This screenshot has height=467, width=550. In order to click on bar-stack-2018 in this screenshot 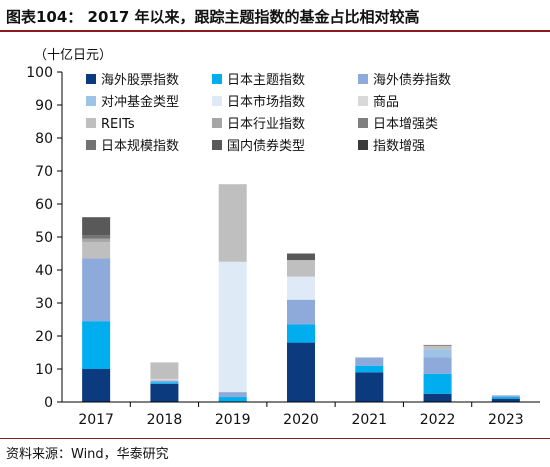, I will do `click(164, 382)`.